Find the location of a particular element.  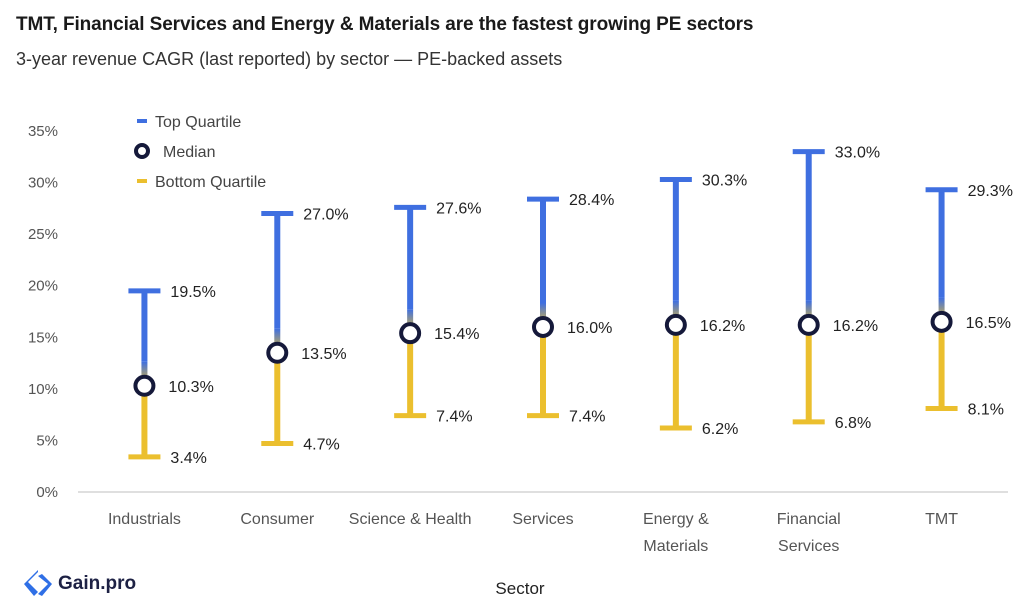

median-label: 10.3% is located at coordinates (190, 387).